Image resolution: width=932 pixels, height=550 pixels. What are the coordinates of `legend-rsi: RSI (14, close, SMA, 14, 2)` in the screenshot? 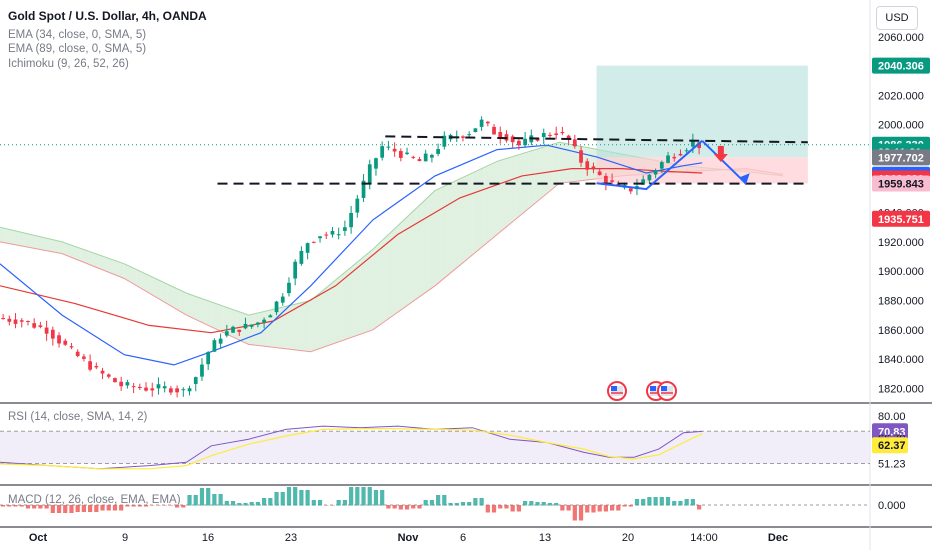 It's located at (78, 417).